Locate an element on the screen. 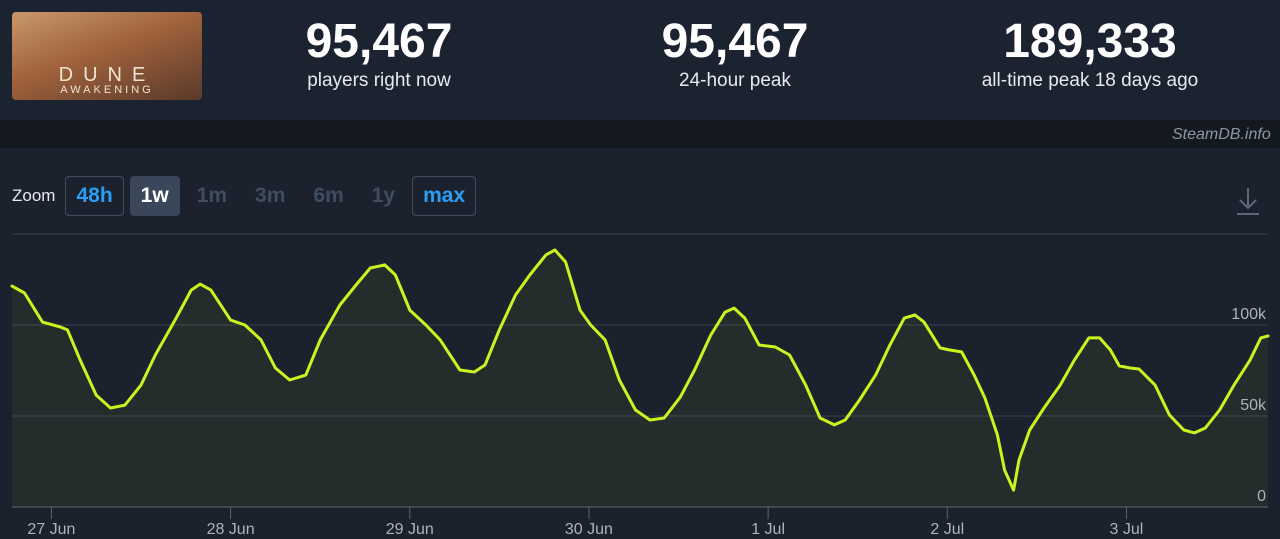 The image size is (1280, 539). zoom-button: 48h is located at coordinates (94, 196).